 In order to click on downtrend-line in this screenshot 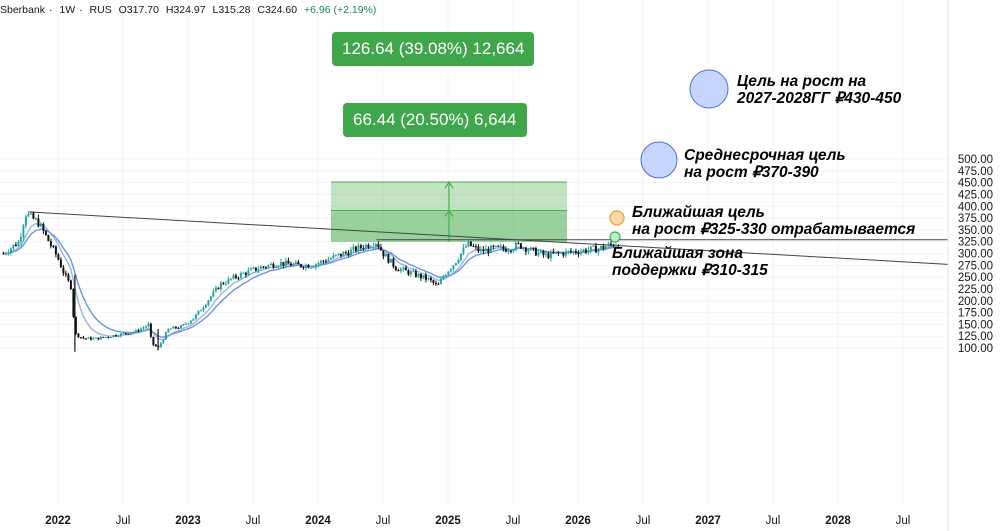, I will do `click(488, 238)`.